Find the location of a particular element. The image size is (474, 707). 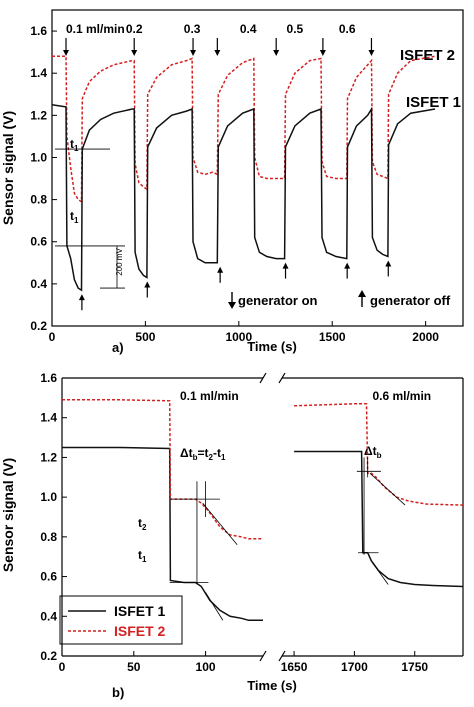

panel-a-flow-label: 0.5 is located at coordinates (295, 29).